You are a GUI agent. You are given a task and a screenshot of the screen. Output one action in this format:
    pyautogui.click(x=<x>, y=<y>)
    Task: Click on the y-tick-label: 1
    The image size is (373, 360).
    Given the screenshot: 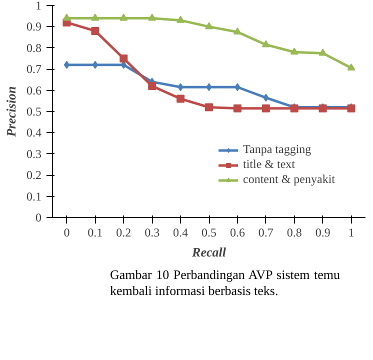 What is the action you would take?
    pyautogui.click(x=39, y=6)
    